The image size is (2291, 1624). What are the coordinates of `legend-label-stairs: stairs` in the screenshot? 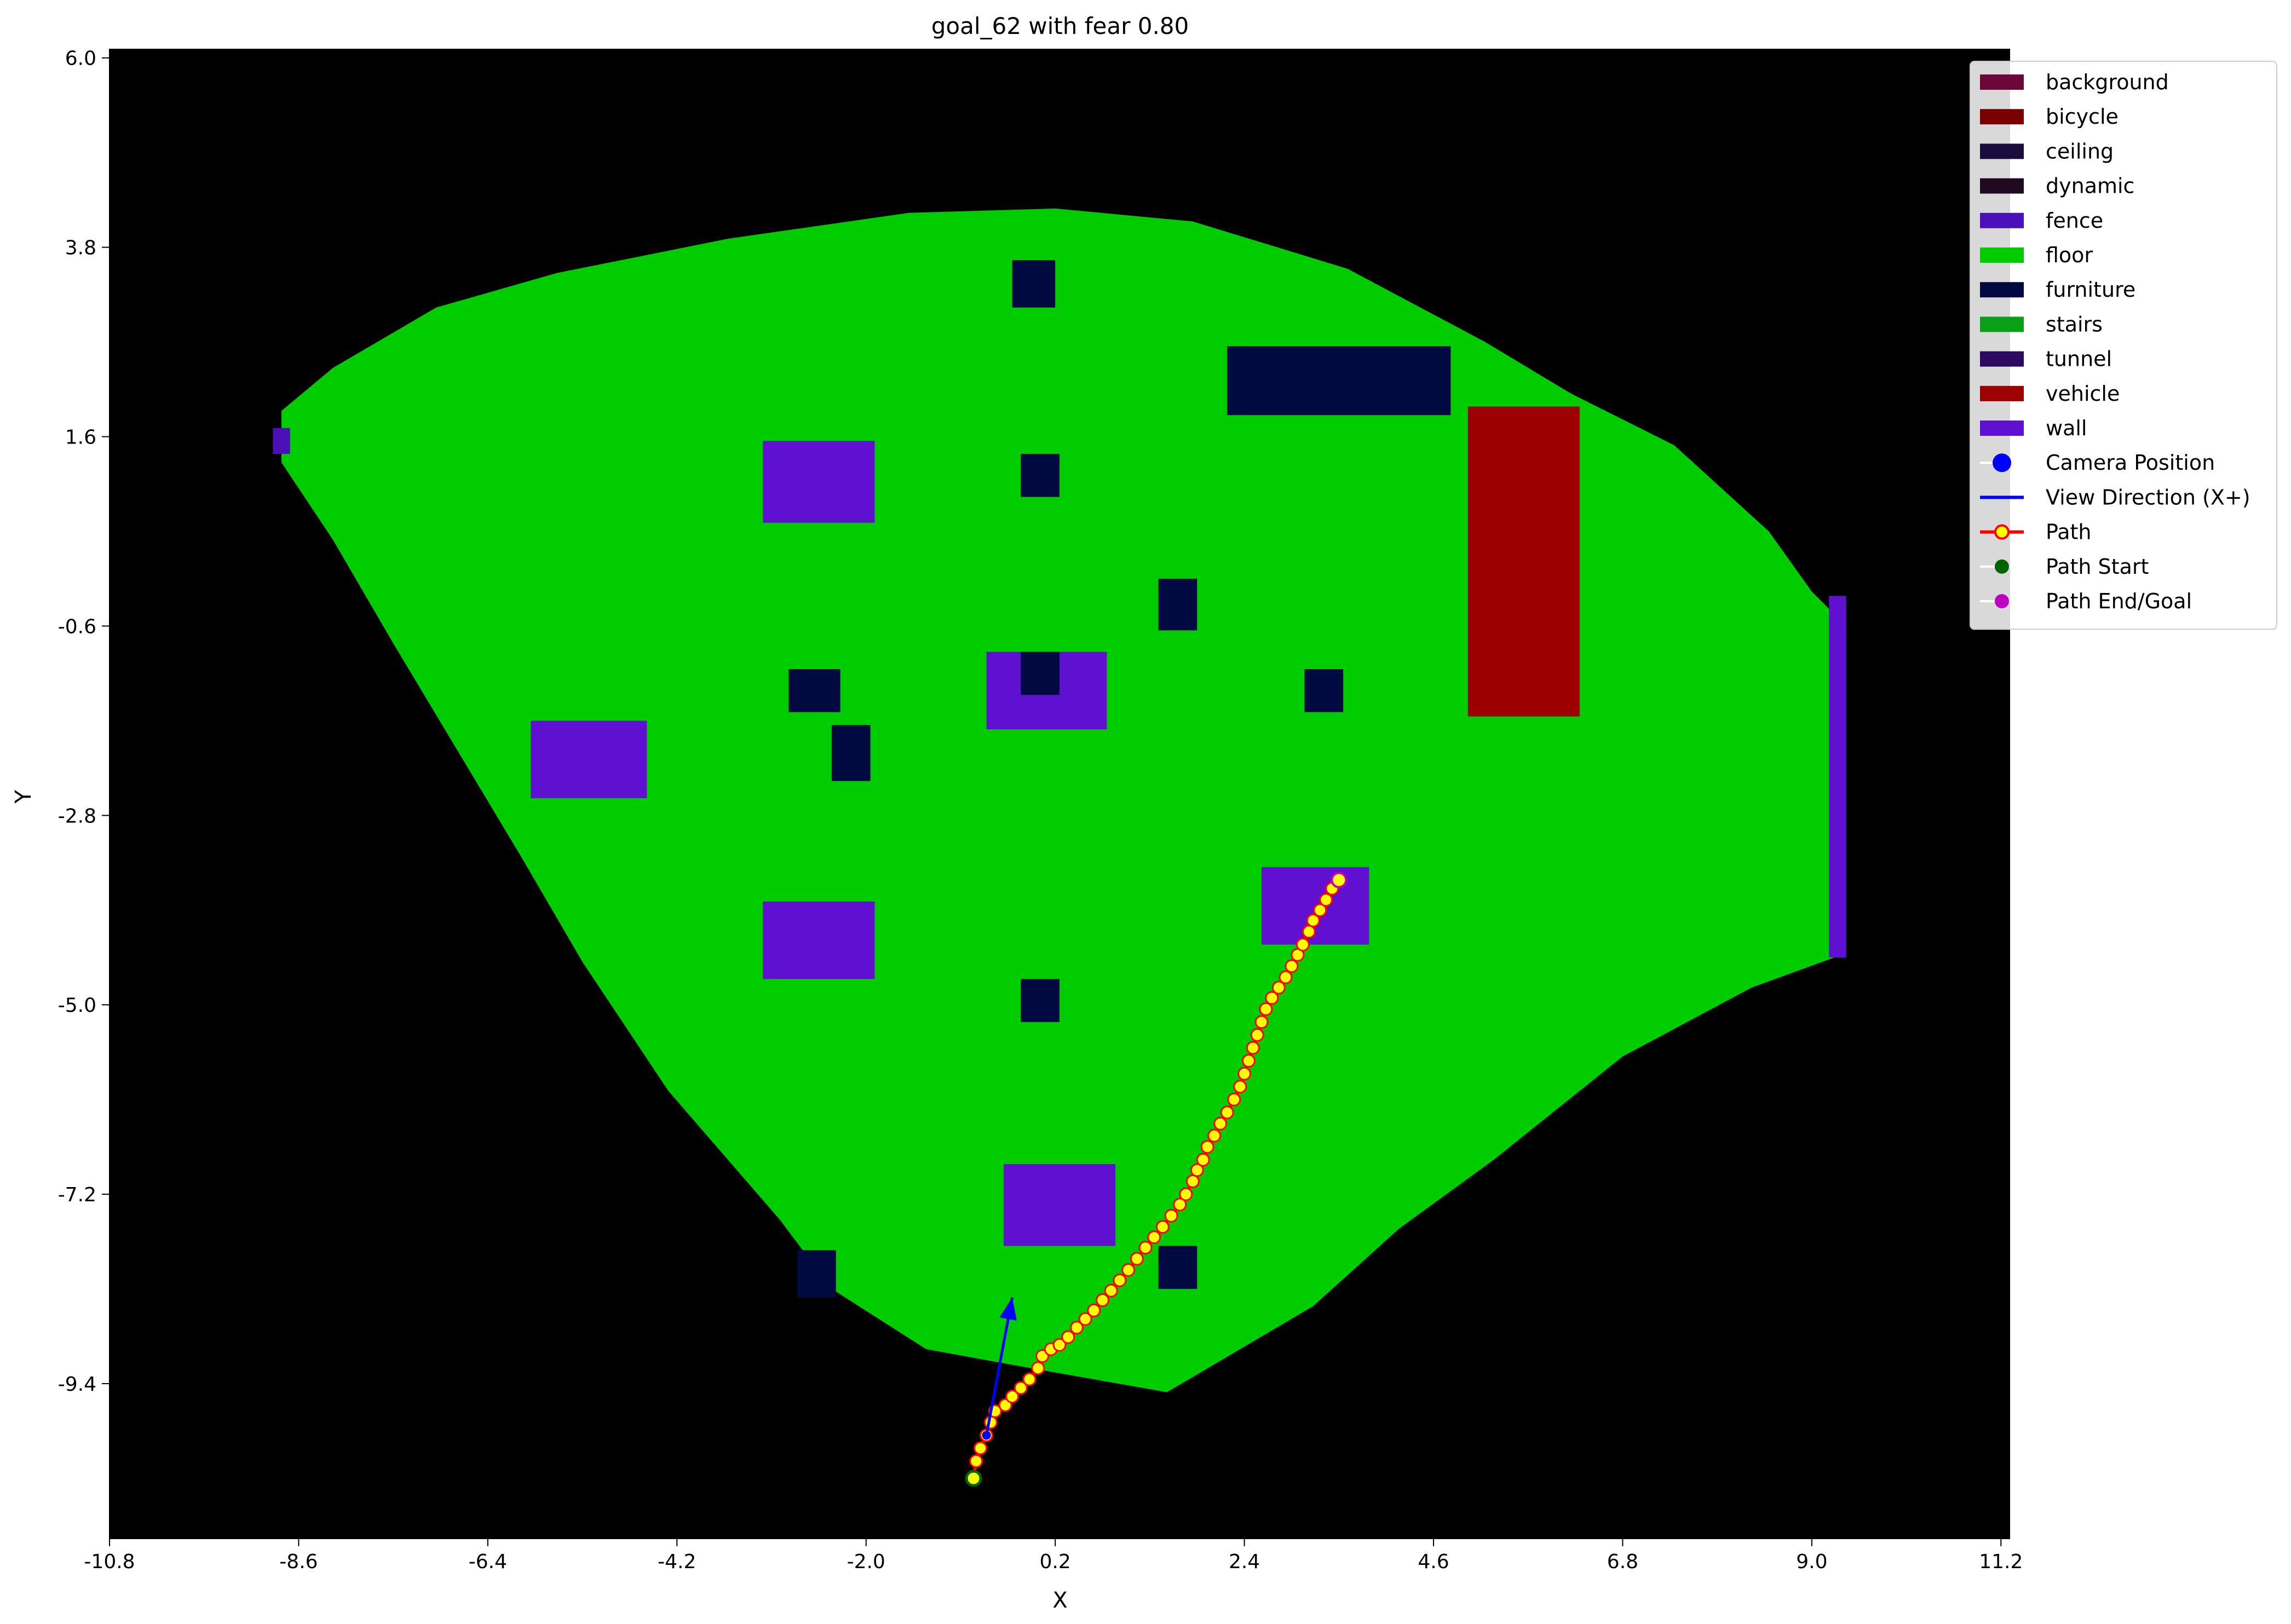 It's located at (2074, 324).